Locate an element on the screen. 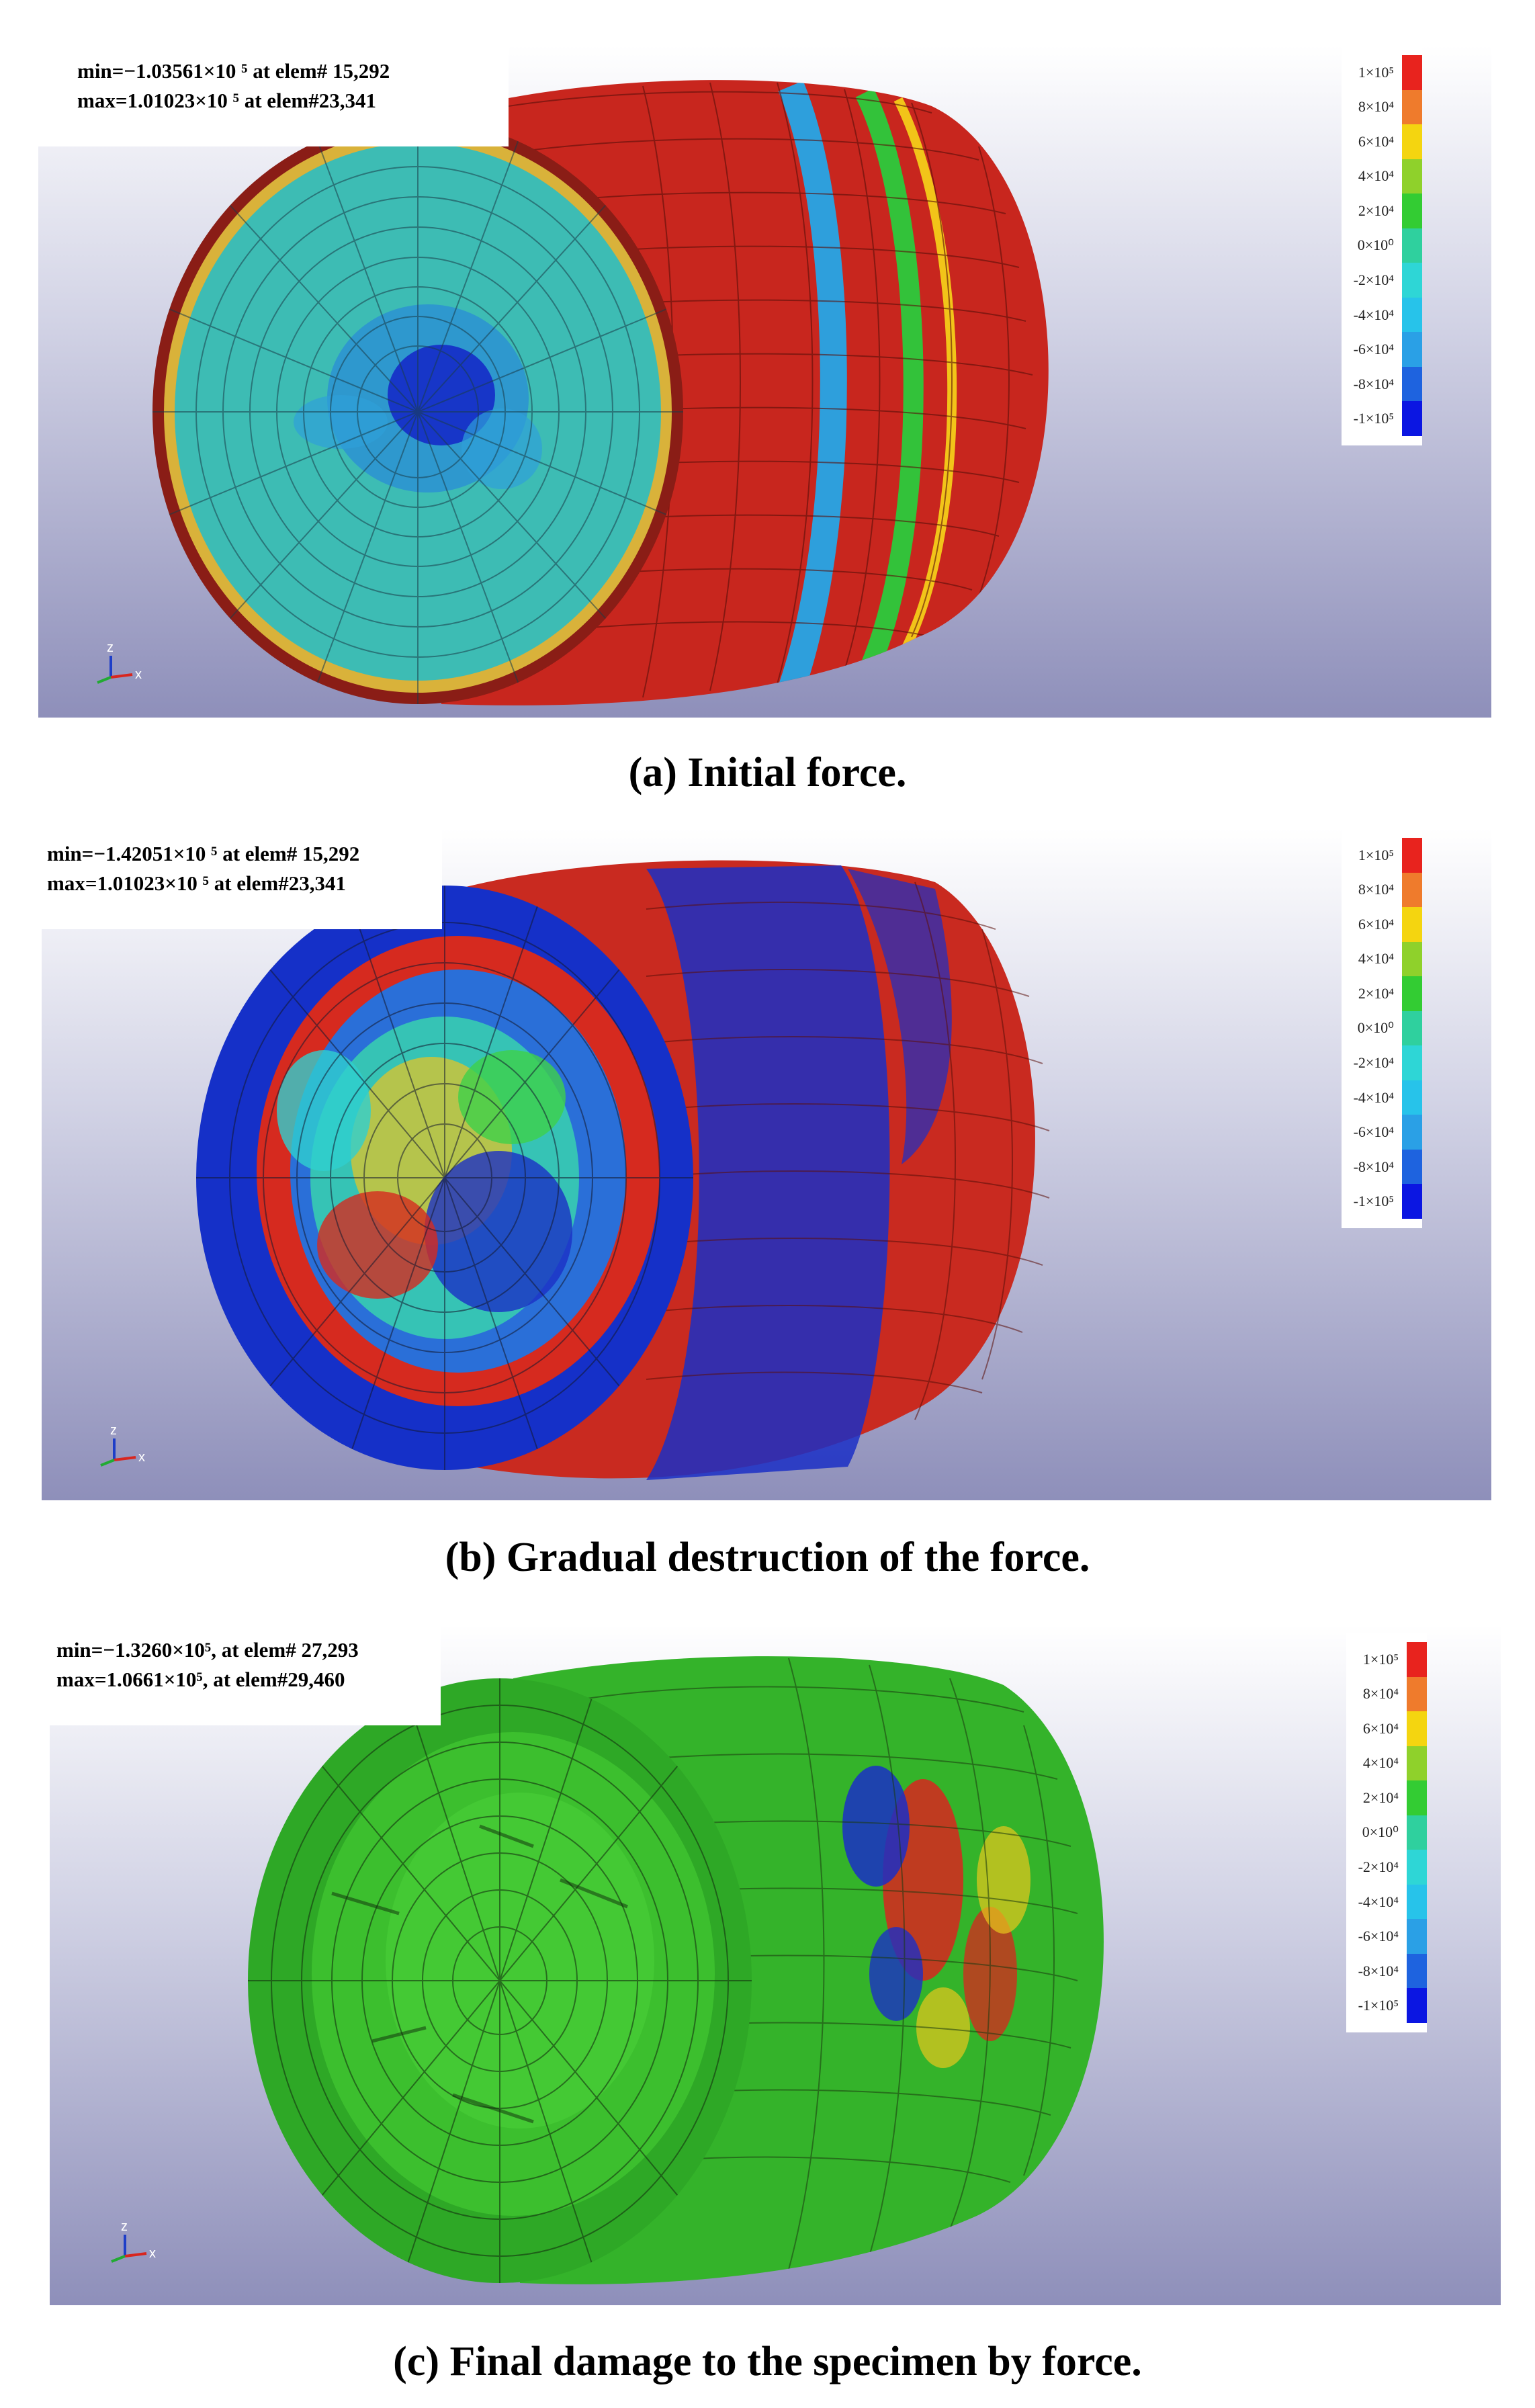 This screenshot has width=1535, height=2408. max-value-text: max=1.0661×10⁵, at elem#29,460 is located at coordinates (200, 1679).